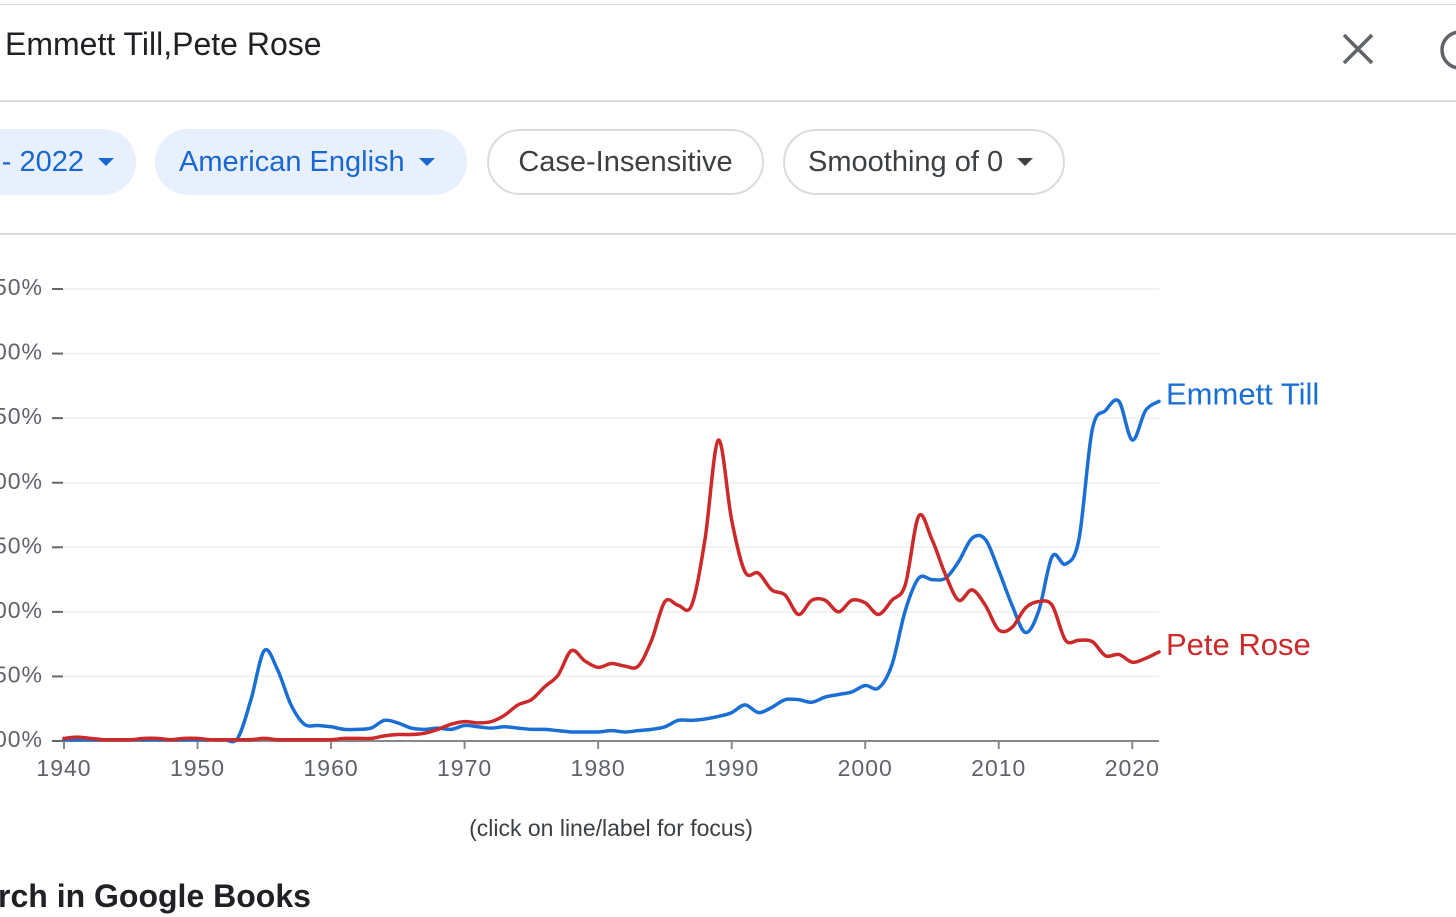 The width and height of the screenshot is (1456, 917). I want to click on clear-button, so click(1358, 49).